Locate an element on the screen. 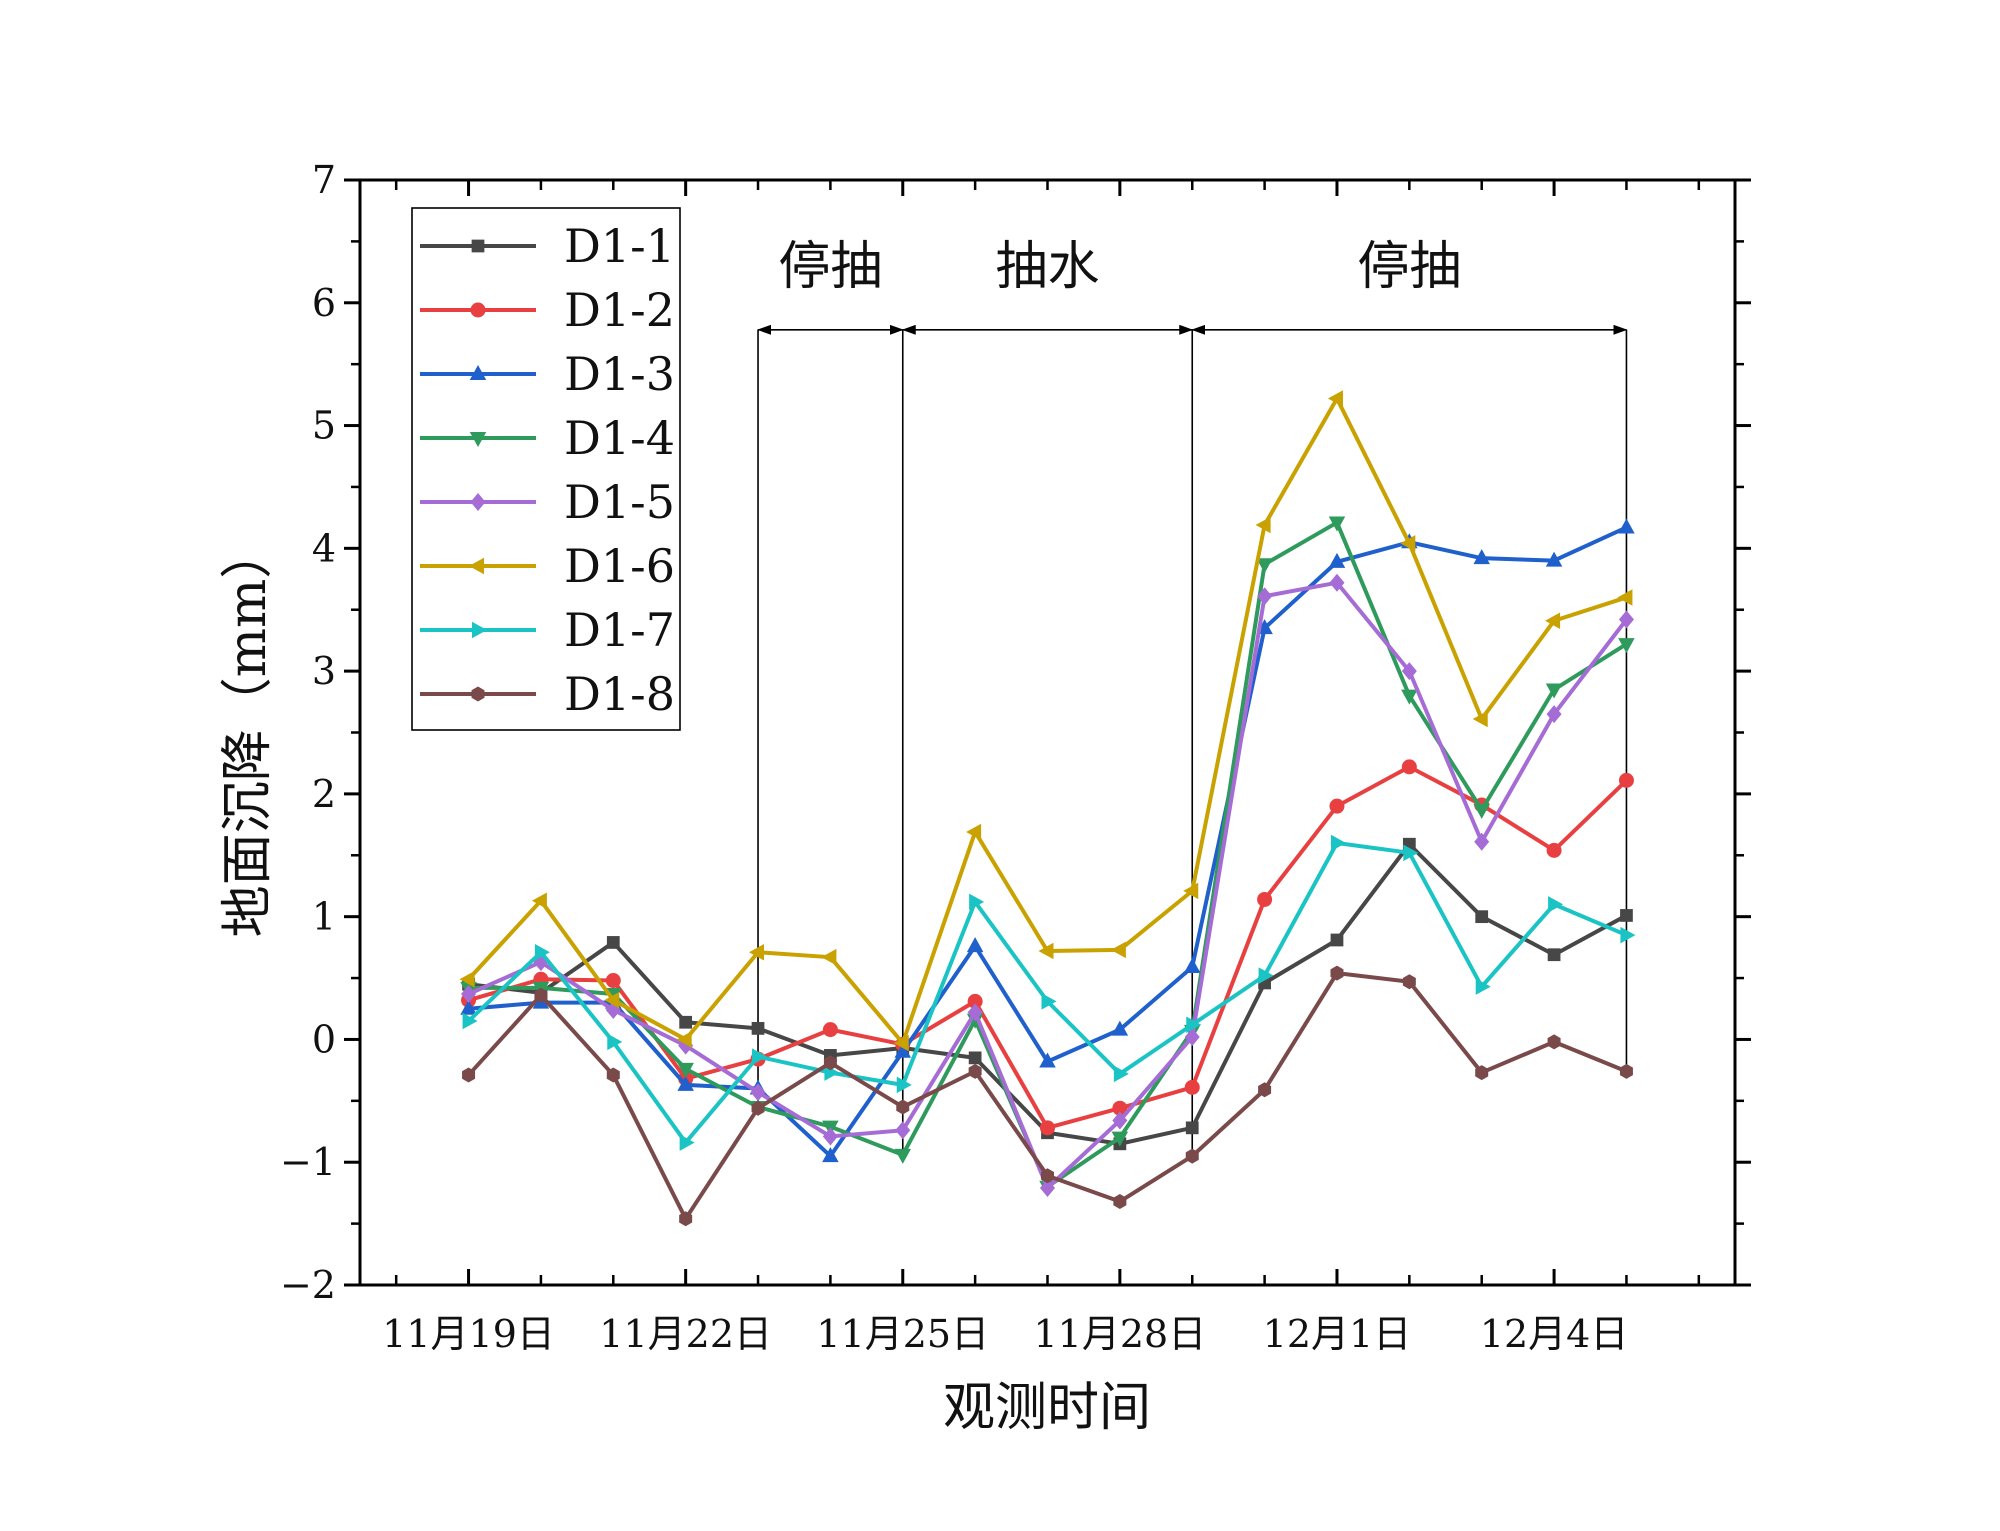 This screenshot has height=1531, width=2000. x-axis-title: 观测时间 is located at coordinates (1047, 1408).